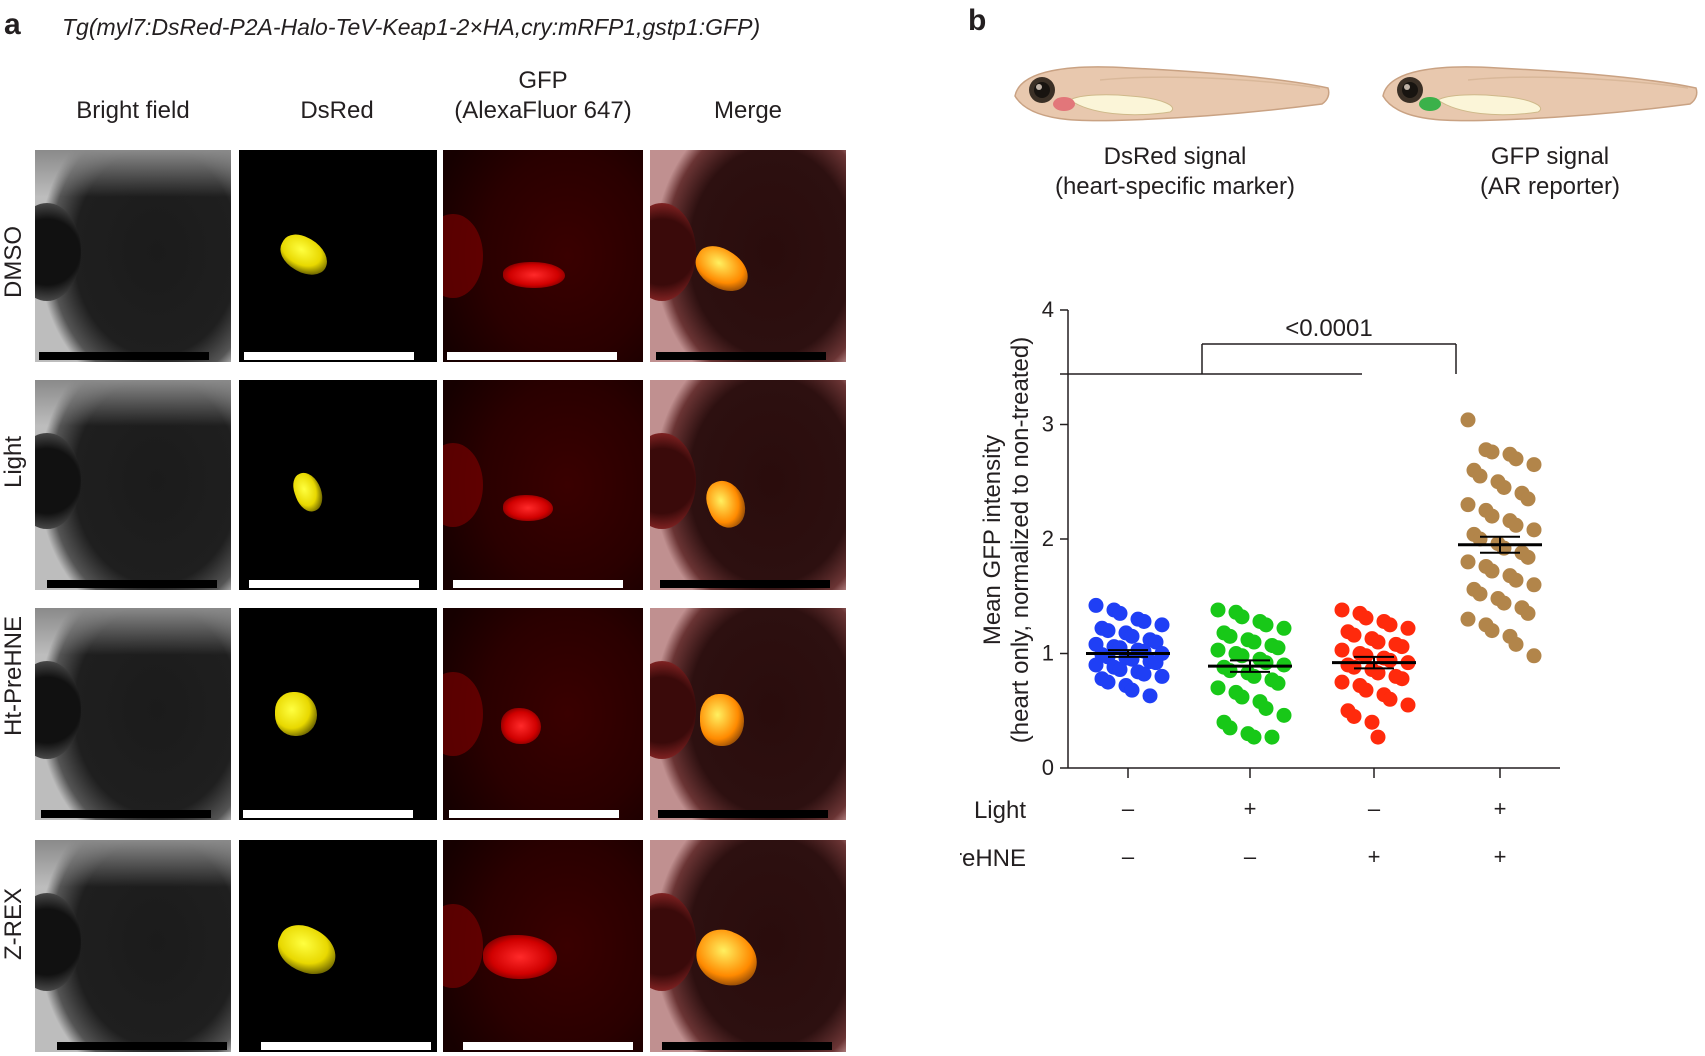 This screenshot has height=1056, width=1705. What do you see at coordinates (1328, 328) in the screenshot?
I see `significance-label: <0.0001` at bounding box center [1328, 328].